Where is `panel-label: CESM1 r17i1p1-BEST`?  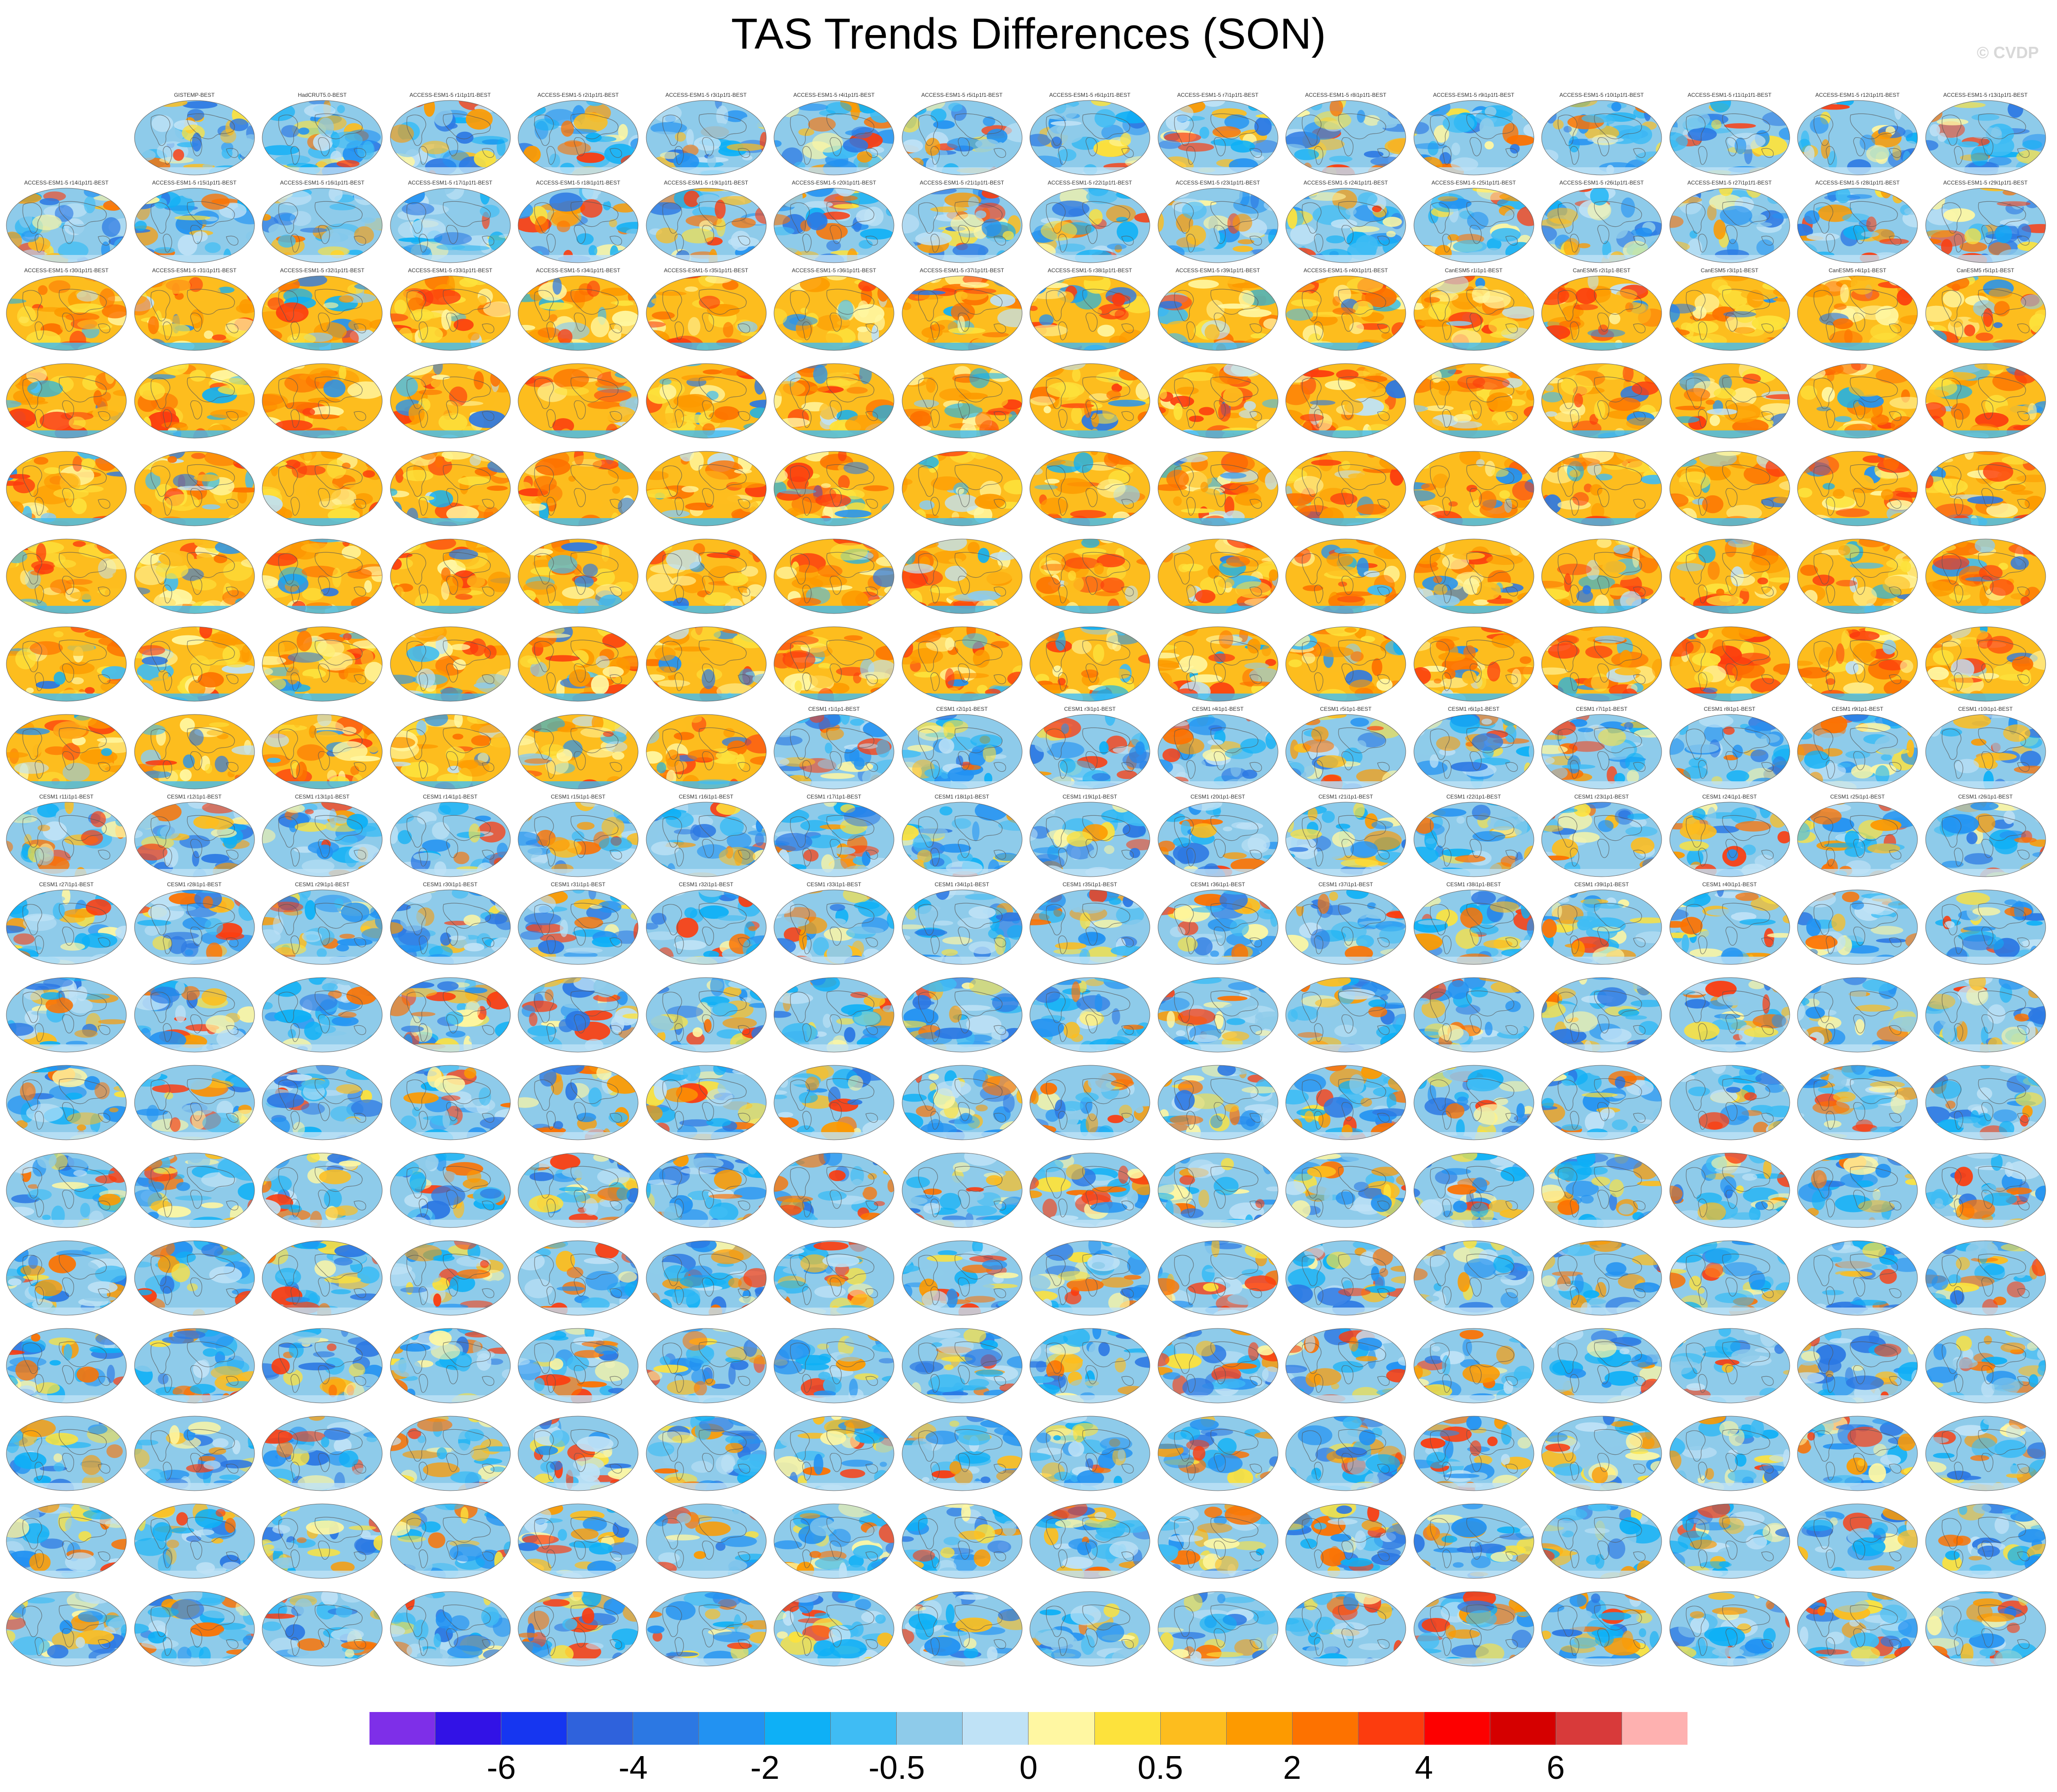 panel-label: CESM1 r17i1p1-BEST is located at coordinates (834, 797).